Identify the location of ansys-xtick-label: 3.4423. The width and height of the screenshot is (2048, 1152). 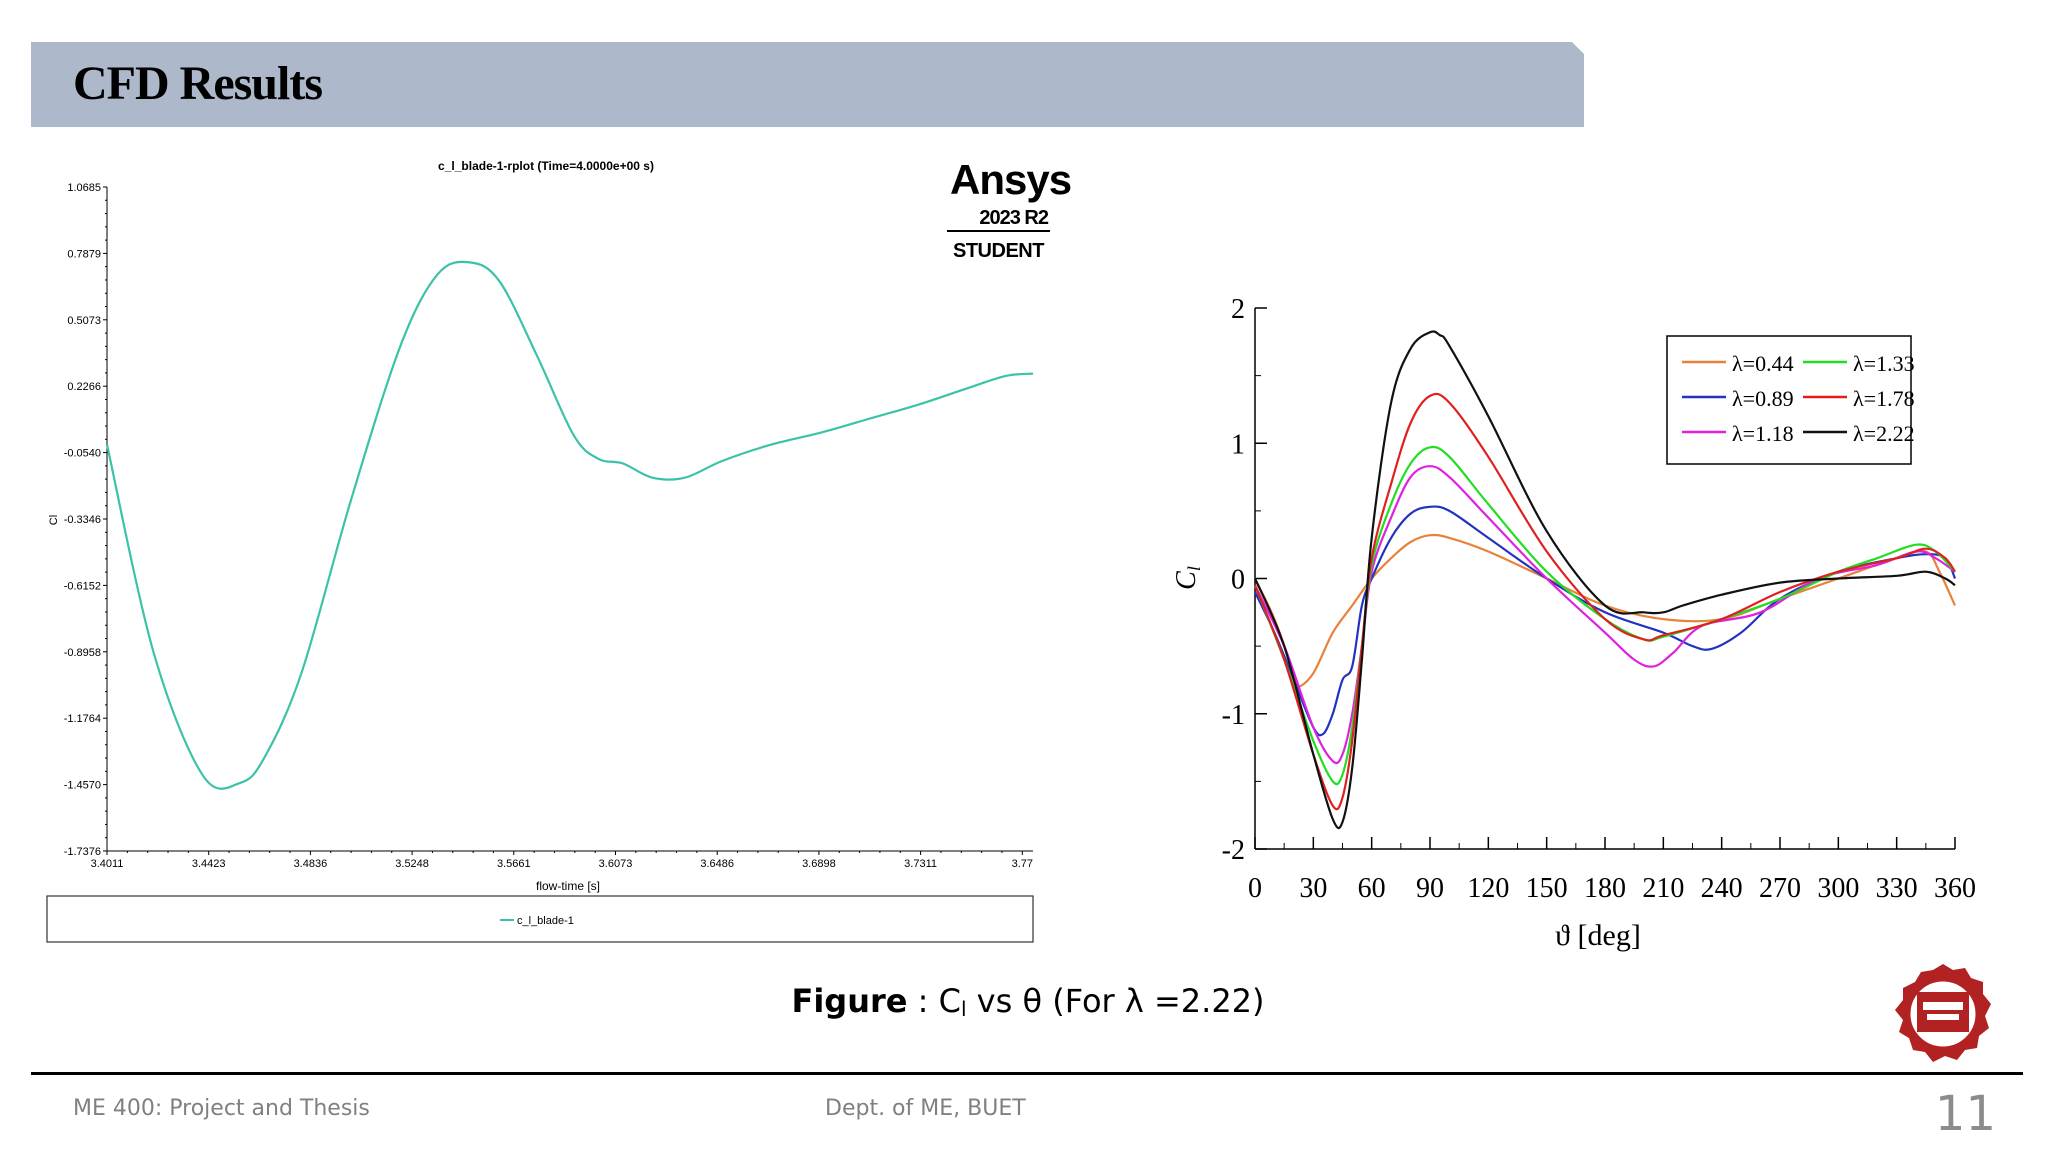
(209, 864).